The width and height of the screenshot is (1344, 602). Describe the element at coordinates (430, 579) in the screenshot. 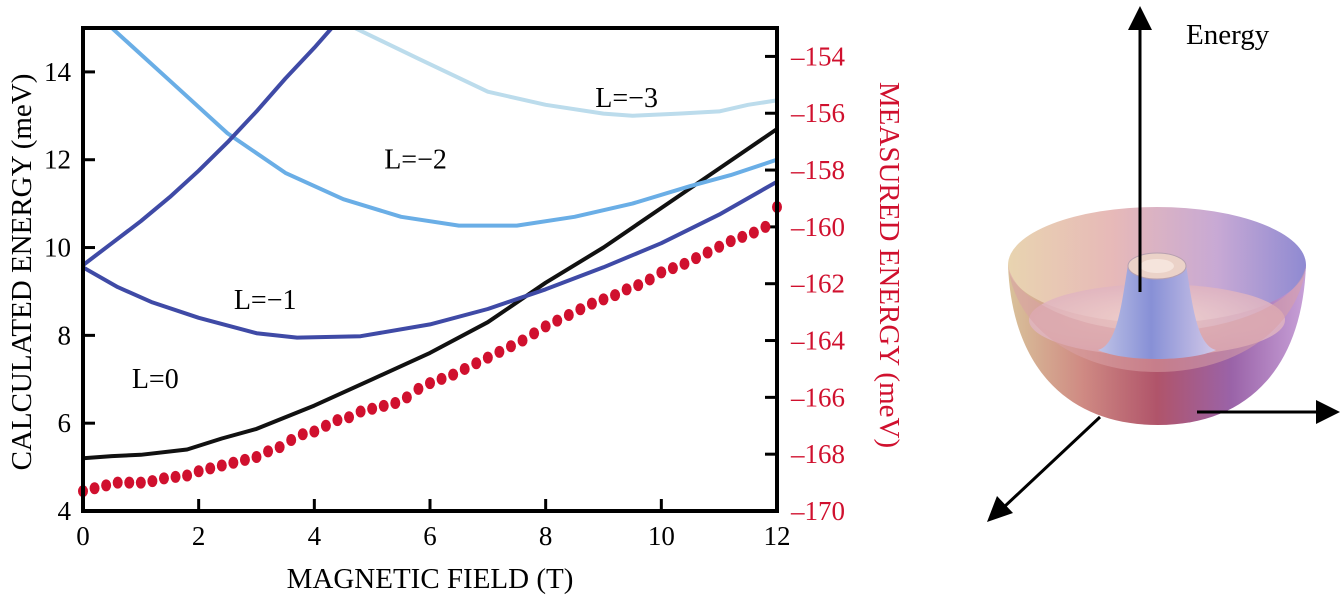

I see `x-axis-title: MAGNETIC FIELD (T)` at that location.